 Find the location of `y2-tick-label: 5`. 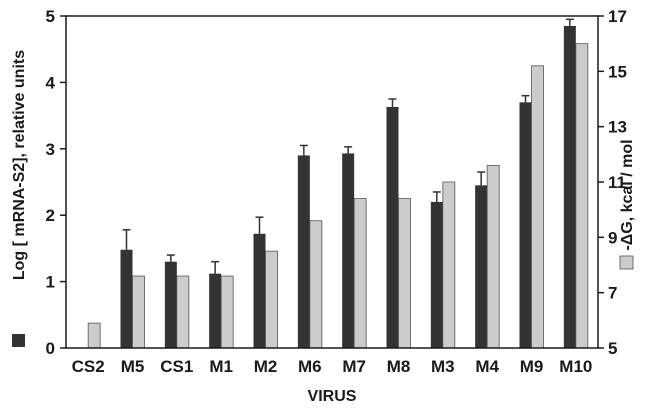

y2-tick-label: 5 is located at coordinates (612, 348).